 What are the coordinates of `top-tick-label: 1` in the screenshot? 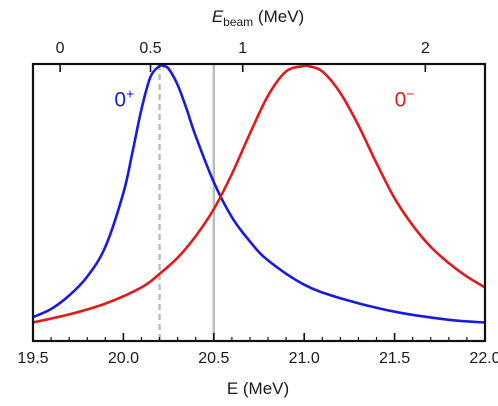 It's located at (242, 48).